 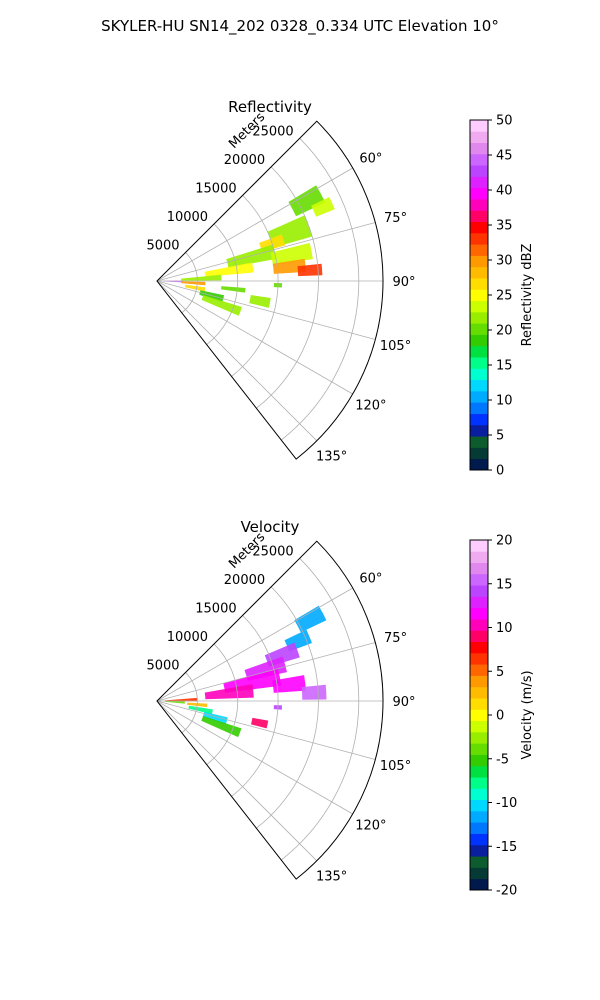 I want to click on azimuth-tick-label: 120°, so click(x=370, y=825).